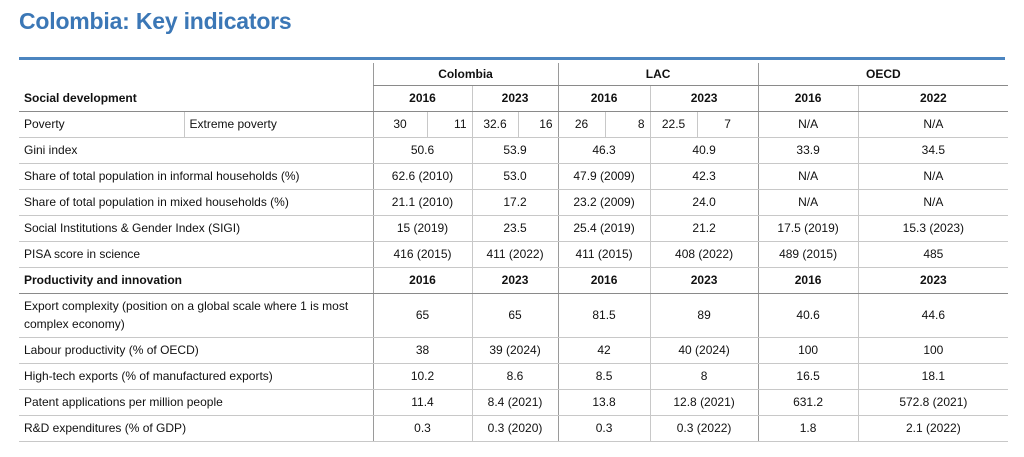  Describe the element at coordinates (465, 74) in the screenshot. I see `group-colombia: Colombia` at that location.